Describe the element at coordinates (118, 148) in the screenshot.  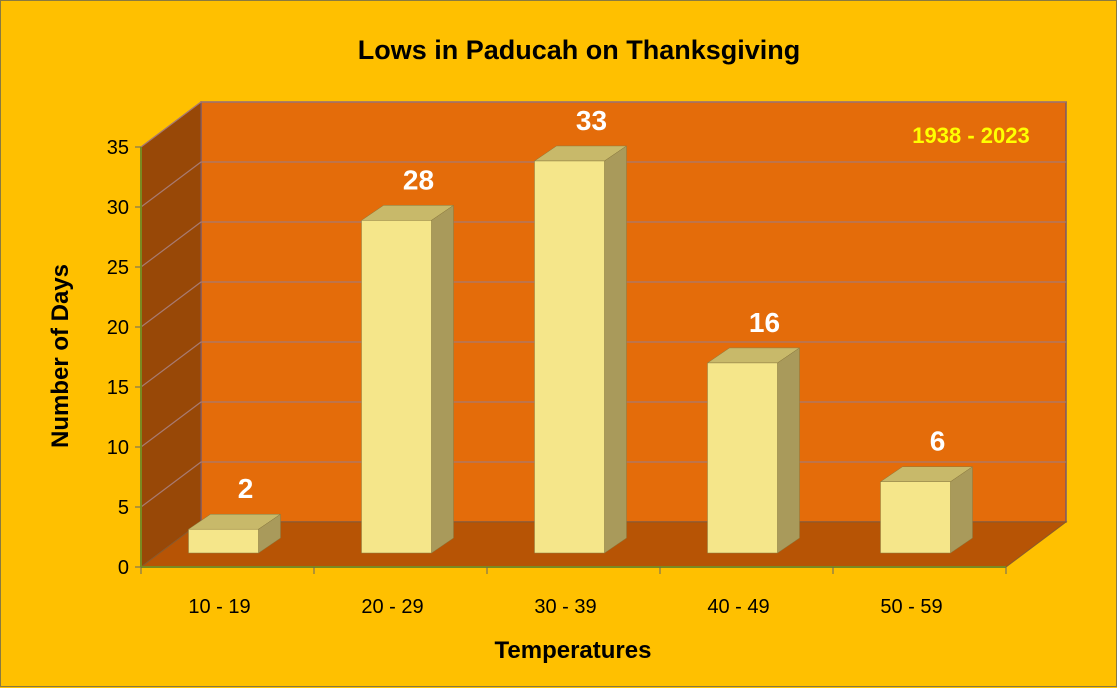
I see `y-tick-label: 35` at that location.